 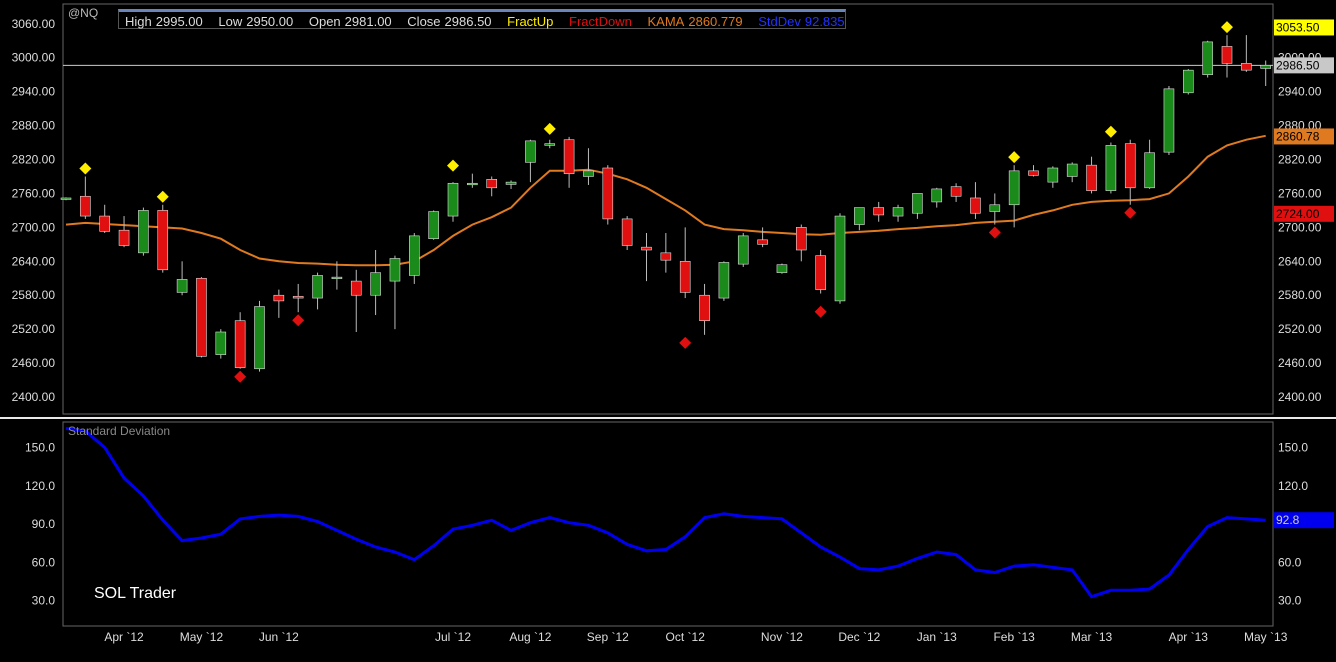 I want to click on price-tick-right: 2820.00, so click(x=1300, y=160).